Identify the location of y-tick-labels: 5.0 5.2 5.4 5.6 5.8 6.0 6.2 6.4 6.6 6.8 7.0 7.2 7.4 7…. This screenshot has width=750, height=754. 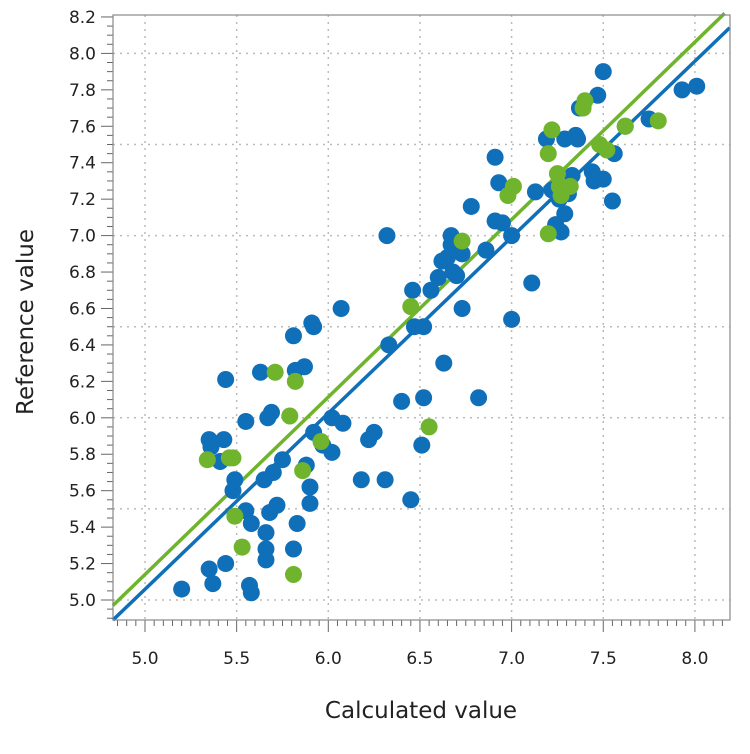
(82, 309).